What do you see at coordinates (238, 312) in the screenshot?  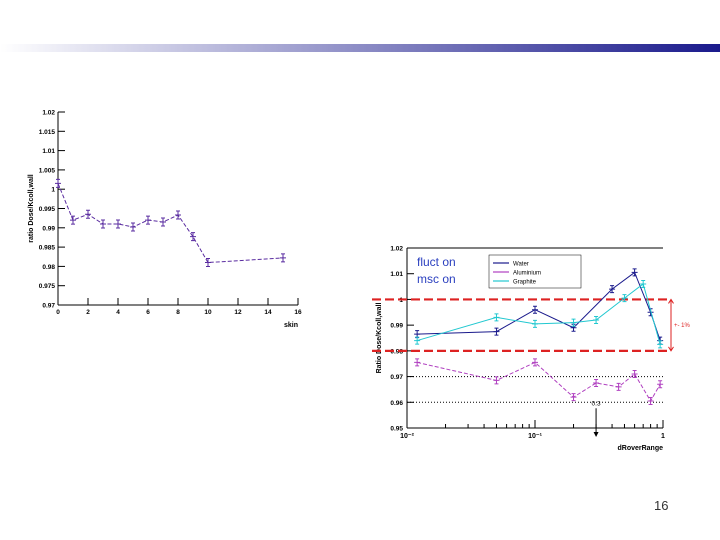 I see `x-tick-label: 12` at bounding box center [238, 312].